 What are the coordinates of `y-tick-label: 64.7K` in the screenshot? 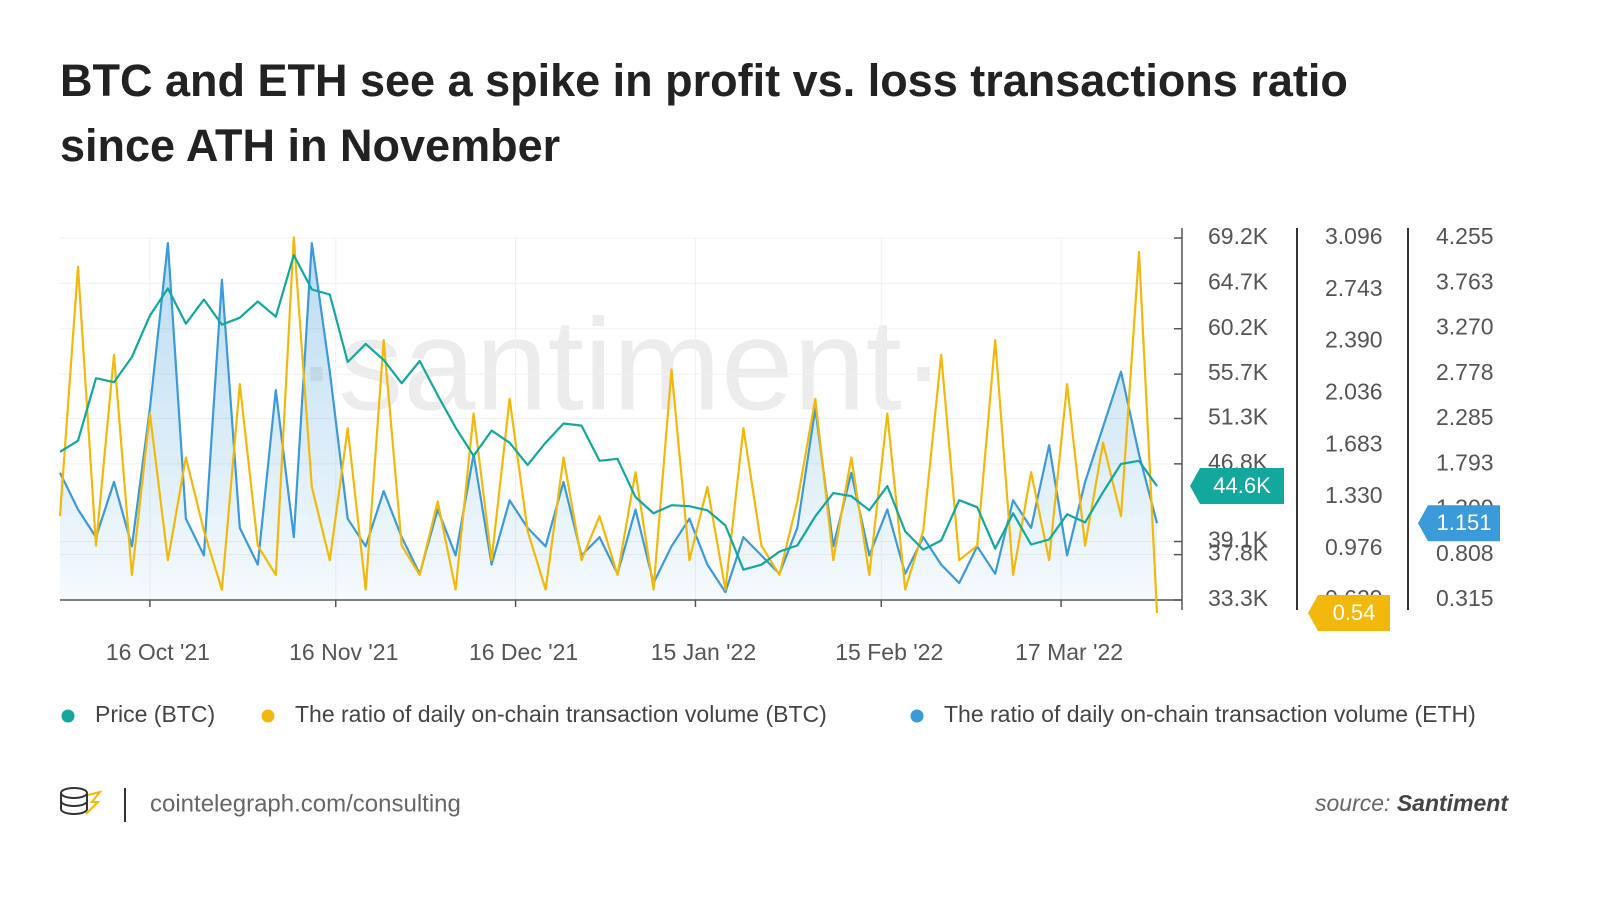 It's located at (1238, 281).